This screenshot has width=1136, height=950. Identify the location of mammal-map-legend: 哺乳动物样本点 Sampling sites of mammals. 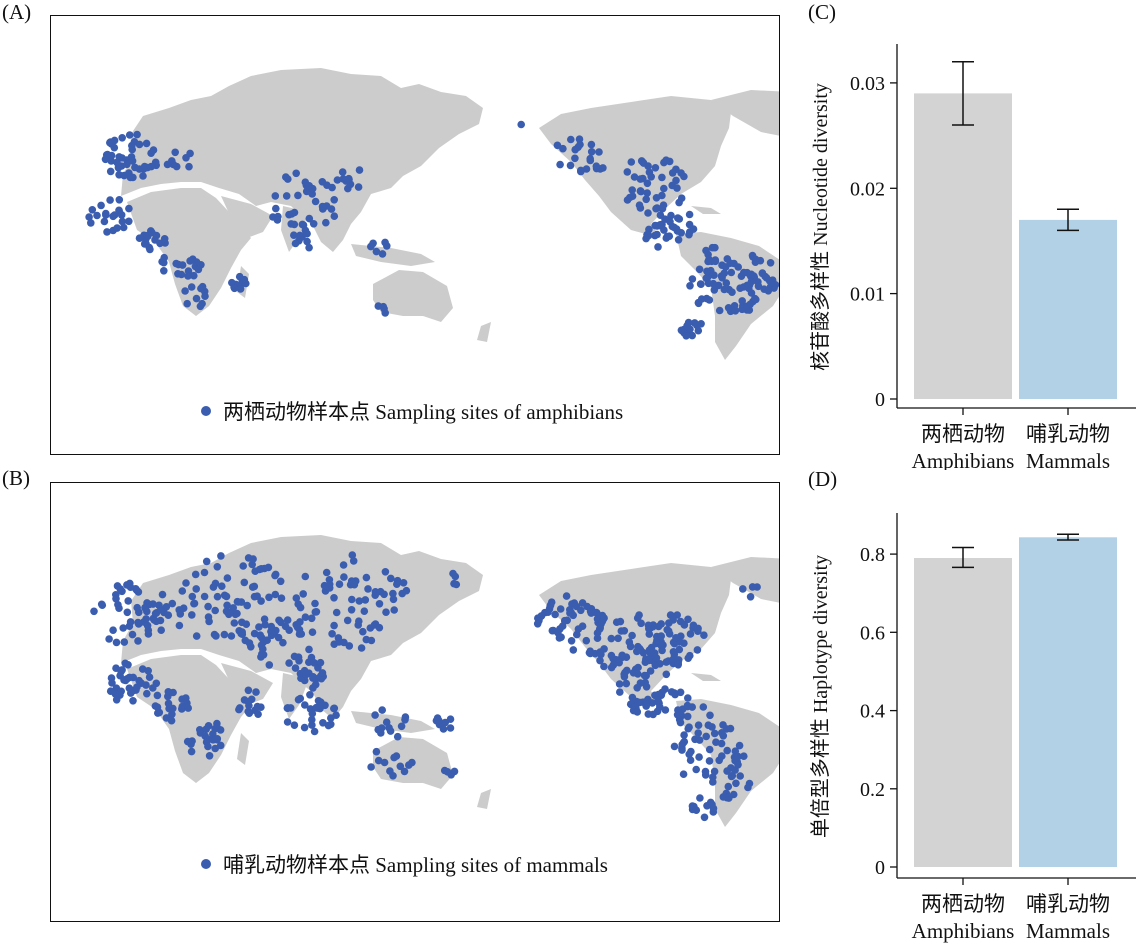
(404, 864).